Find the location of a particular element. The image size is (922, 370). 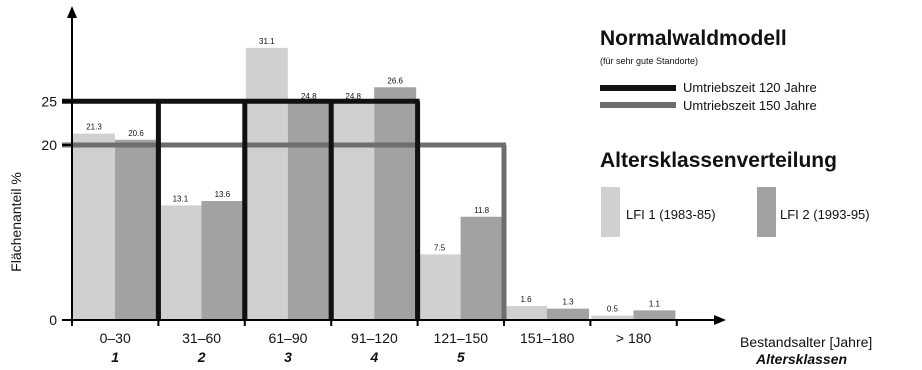

legend-distribution-title: Altersklassenverteilung is located at coordinates (718, 160).